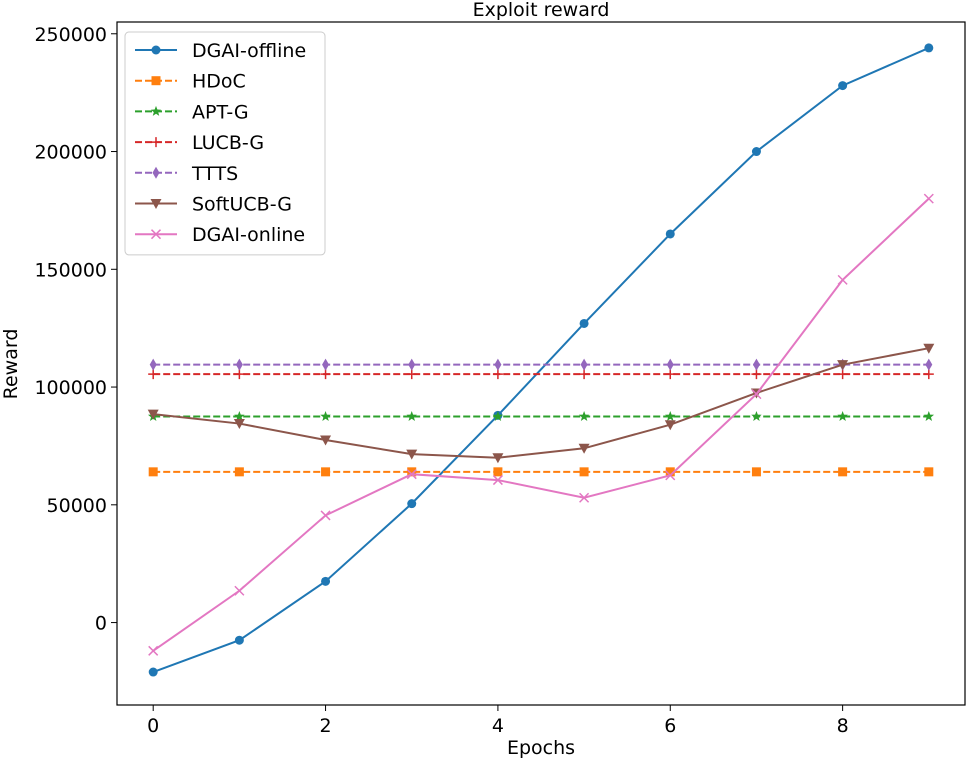  I want to click on y-tick-label: 200000, so click(70, 153).